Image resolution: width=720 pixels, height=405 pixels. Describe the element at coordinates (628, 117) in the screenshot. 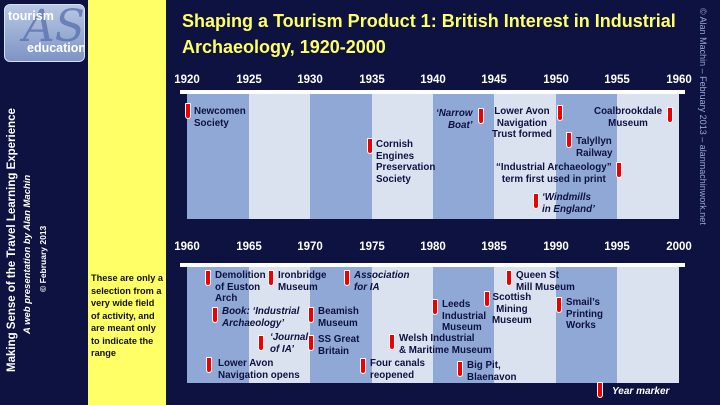

I see `event-coalbrookdale: Coalbrookdale Museum` at that location.